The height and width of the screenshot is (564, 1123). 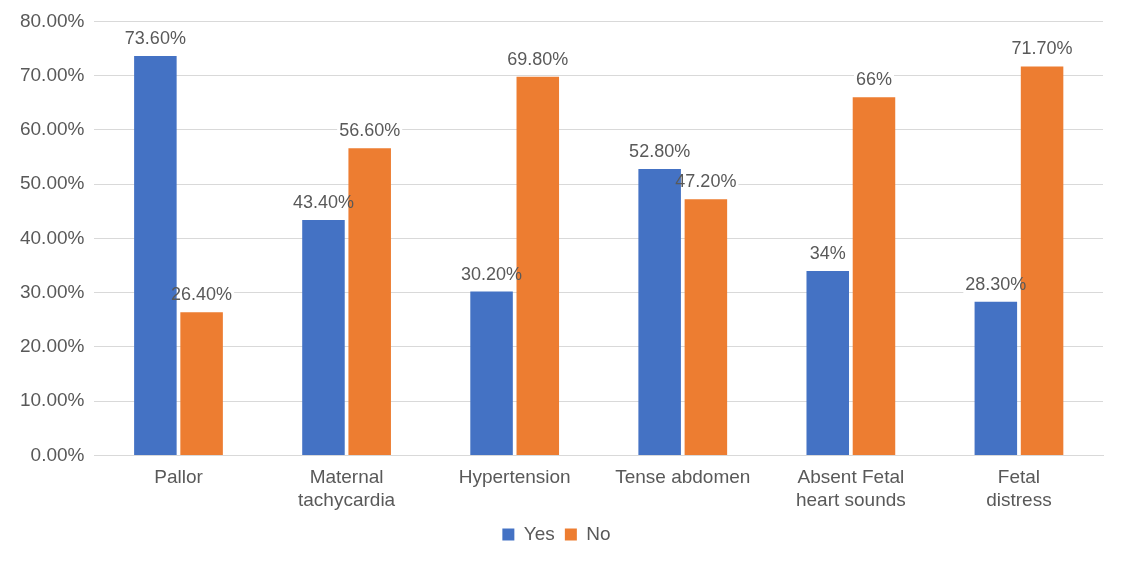 I want to click on x-tick-label: Absent Fetal heart sounds, so click(x=850, y=488).